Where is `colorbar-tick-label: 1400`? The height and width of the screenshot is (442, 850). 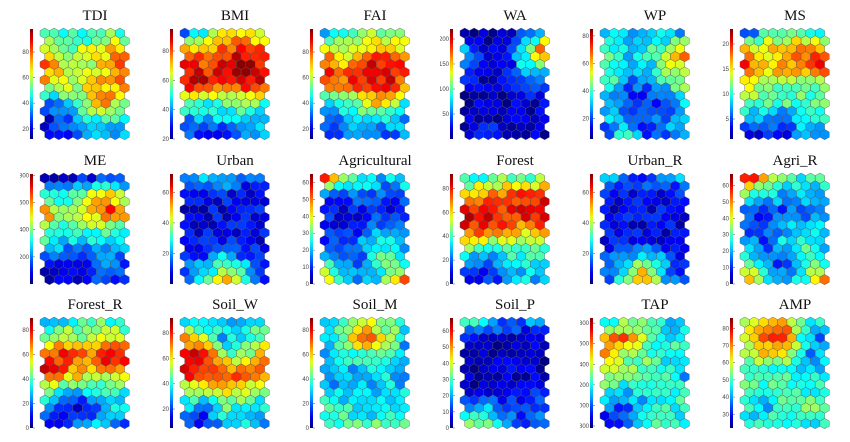 colorbar-tick-label: 1400 is located at coordinates (585, 365).